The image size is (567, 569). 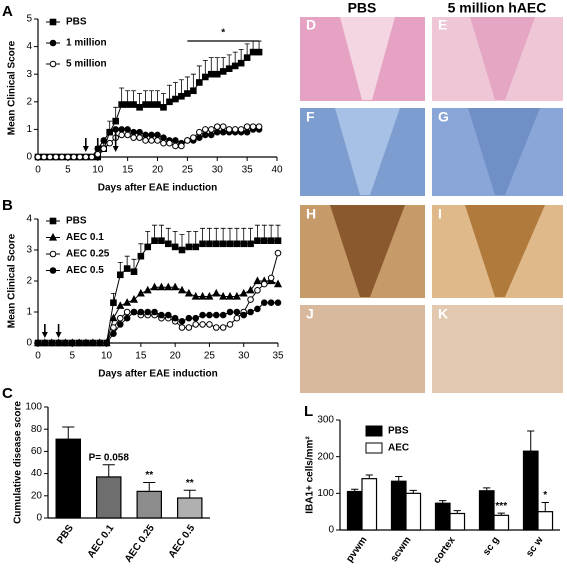 I want to click on y-tick-label: 100, so click(x=33, y=407).